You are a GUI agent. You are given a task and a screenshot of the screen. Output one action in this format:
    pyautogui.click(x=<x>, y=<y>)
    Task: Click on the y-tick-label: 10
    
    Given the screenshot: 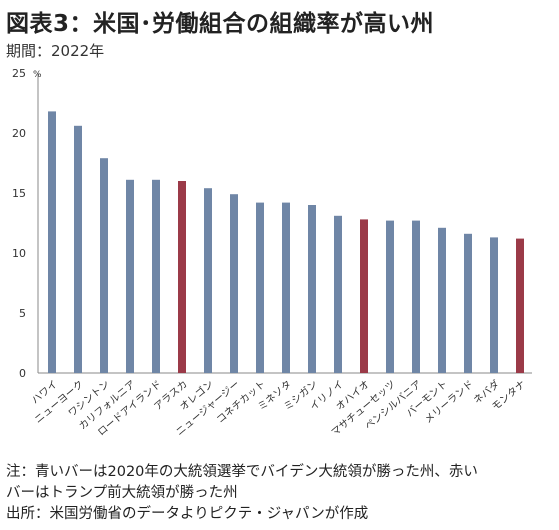 What is the action you would take?
    pyautogui.click(x=19, y=253)
    